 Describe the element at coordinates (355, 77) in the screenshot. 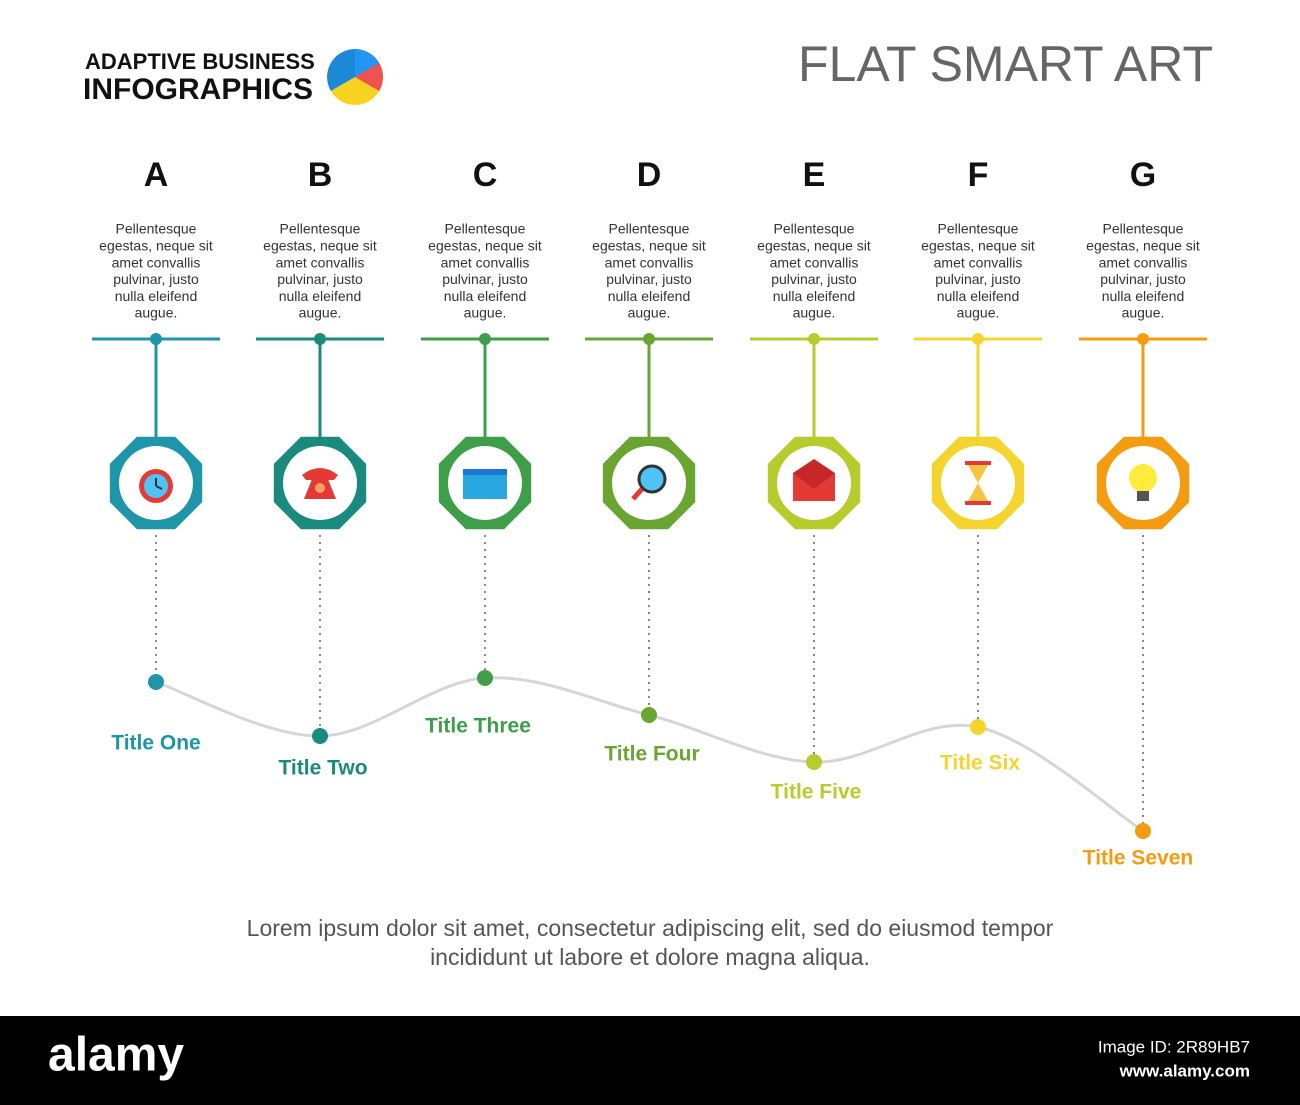

I see `brand-pie` at that location.